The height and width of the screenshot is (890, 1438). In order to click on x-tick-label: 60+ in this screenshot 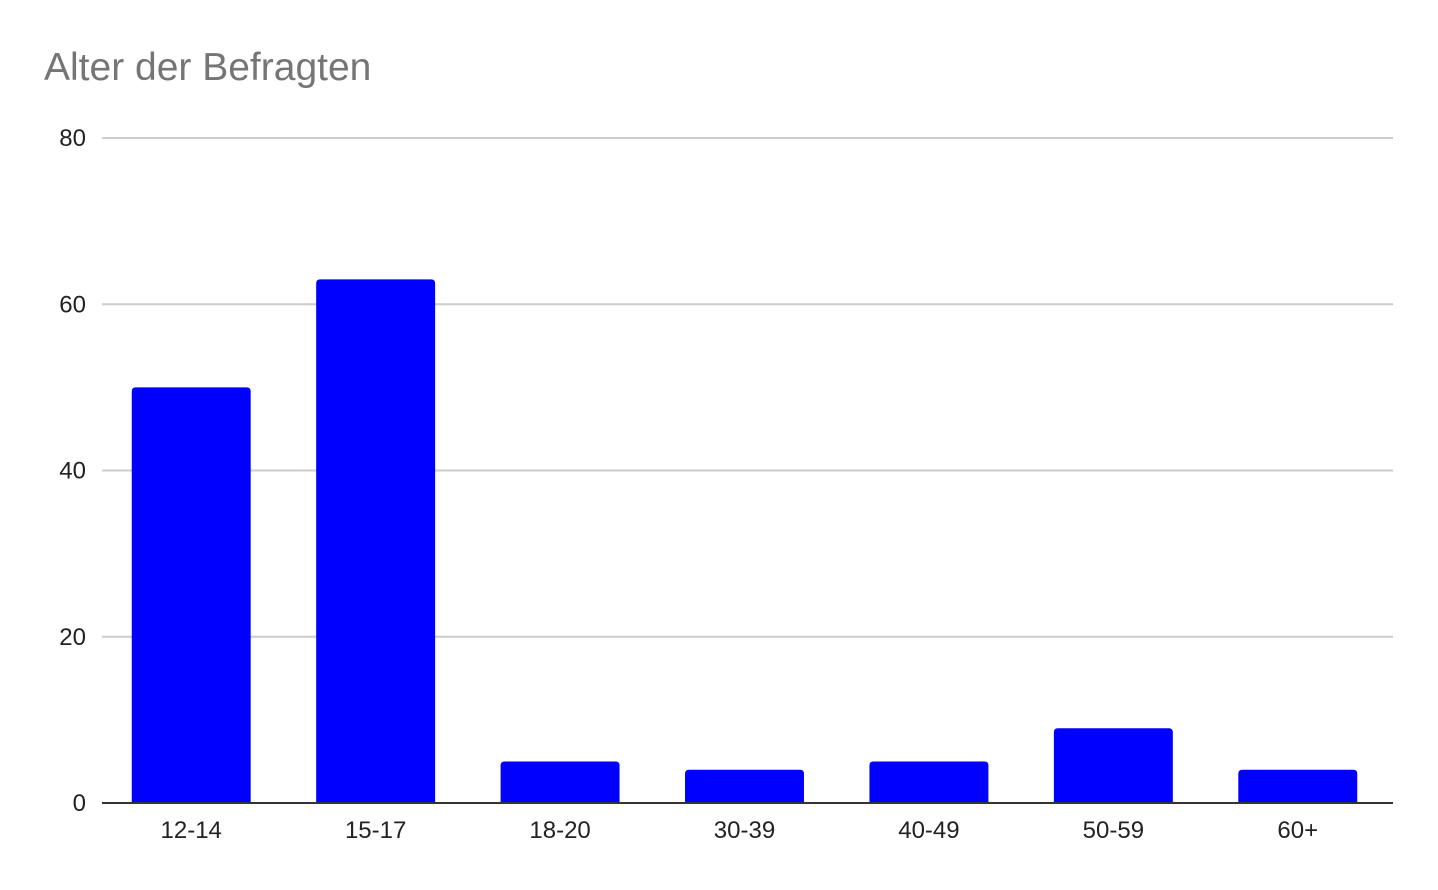, I will do `click(1297, 830)`.